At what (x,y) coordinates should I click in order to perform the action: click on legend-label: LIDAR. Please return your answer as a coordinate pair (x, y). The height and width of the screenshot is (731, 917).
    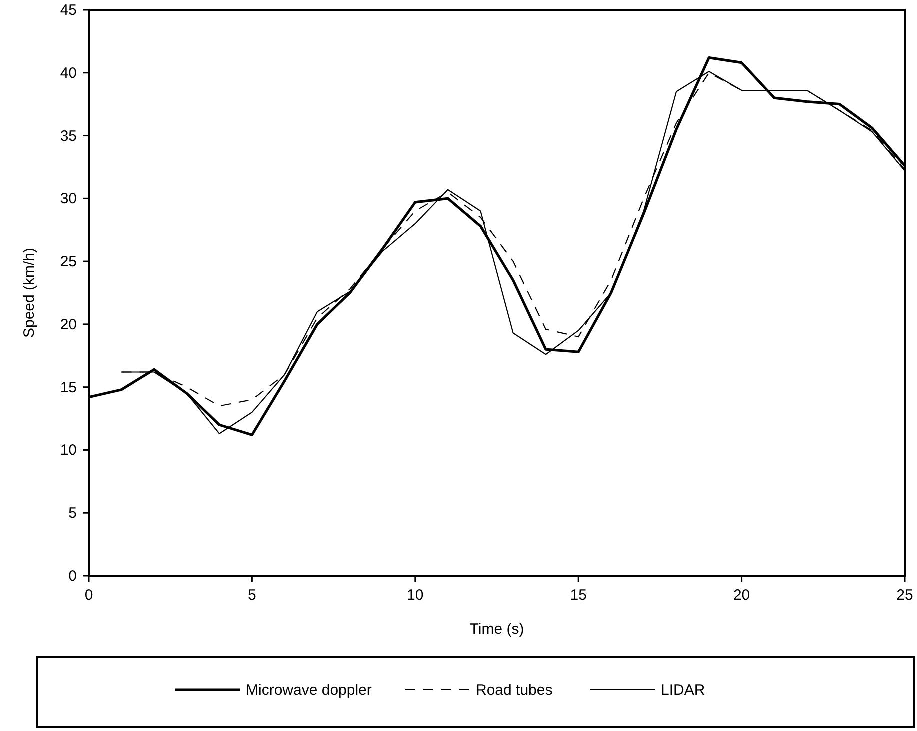
    Looking at the image, I should click on (683, 690).